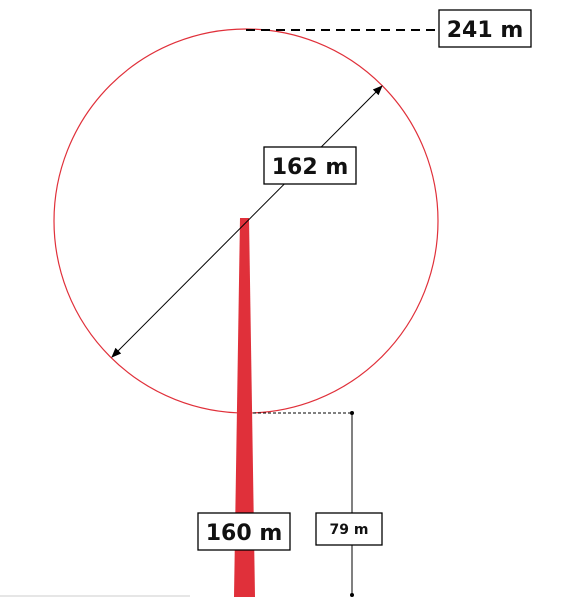 Image resolution: width=572 pixels, height=597 pixels. I want to click on rotor-diameter-label: 162 m, so click(310, 165).